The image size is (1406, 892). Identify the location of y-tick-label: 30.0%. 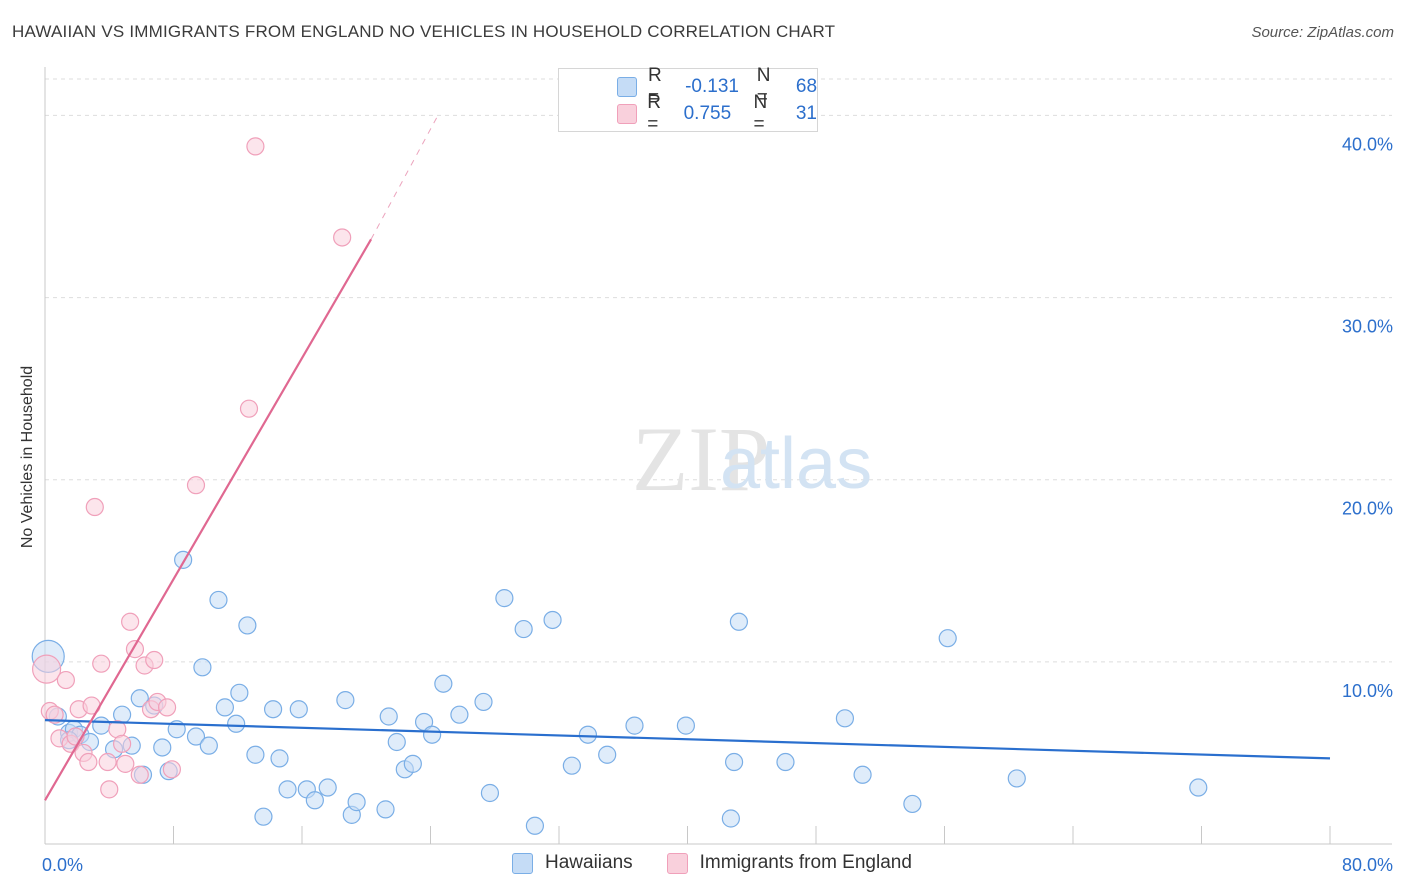
(1367, 327).